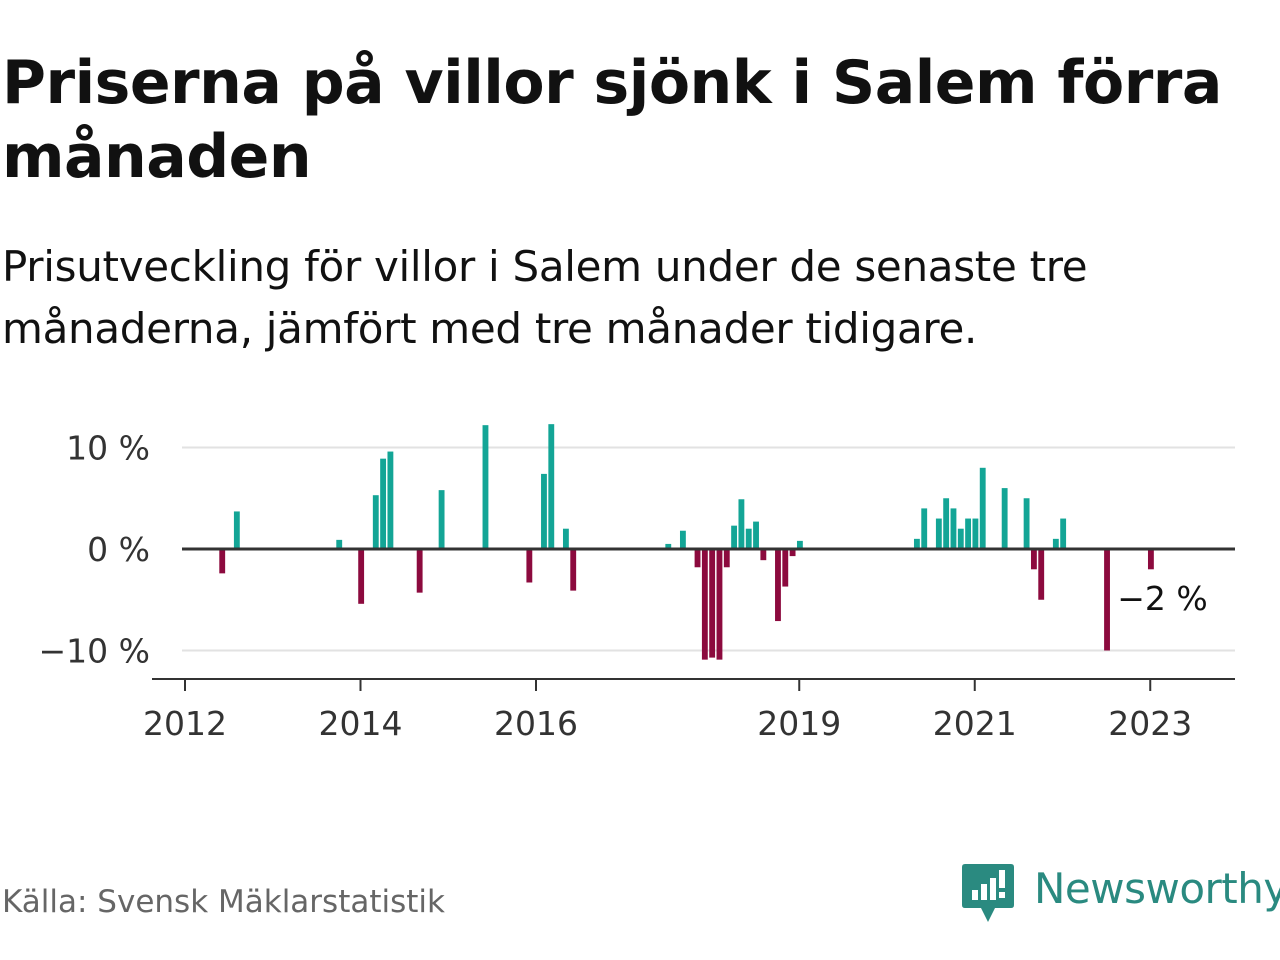  Describe the element at coordinates (361, 723) in the screenshot. I see `x-tick-label: 2014` at that location.